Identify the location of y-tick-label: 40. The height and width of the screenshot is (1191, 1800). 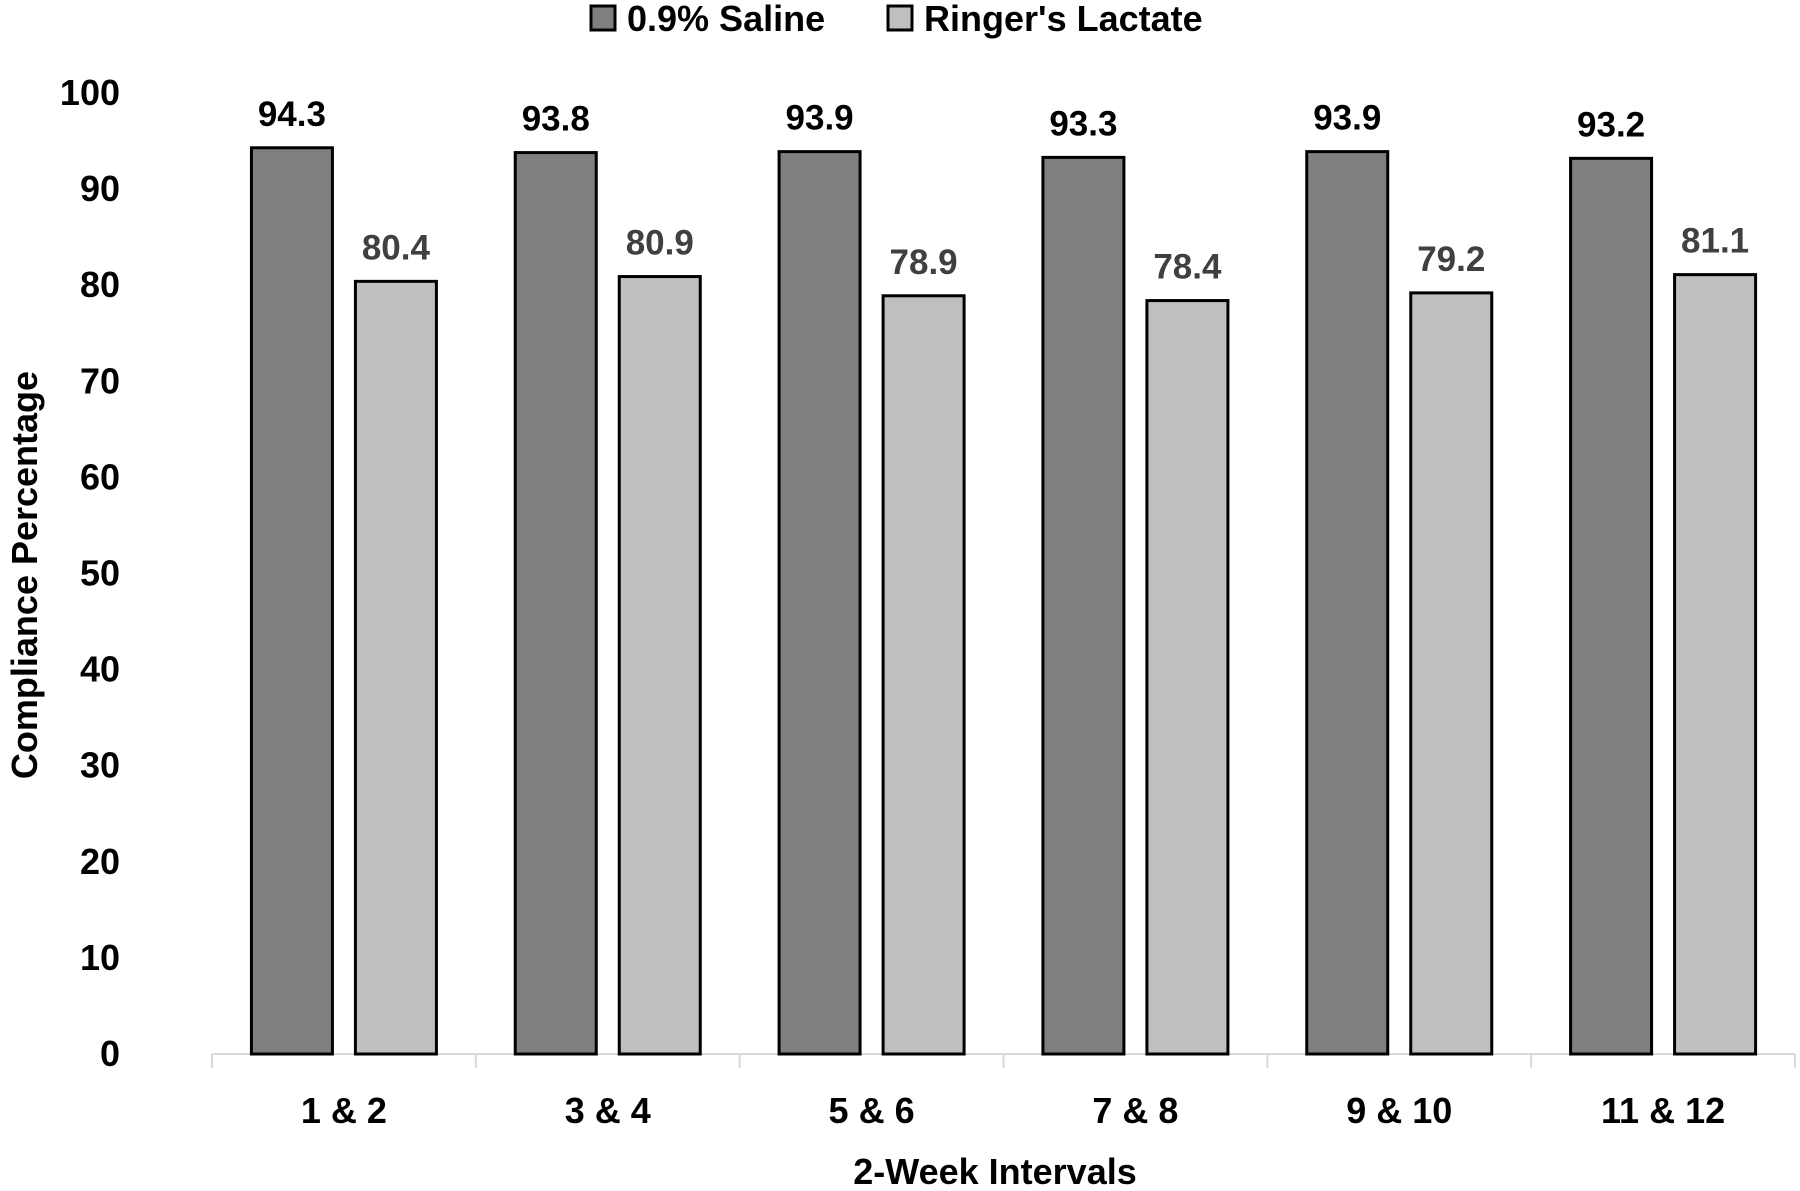
(100, 669).